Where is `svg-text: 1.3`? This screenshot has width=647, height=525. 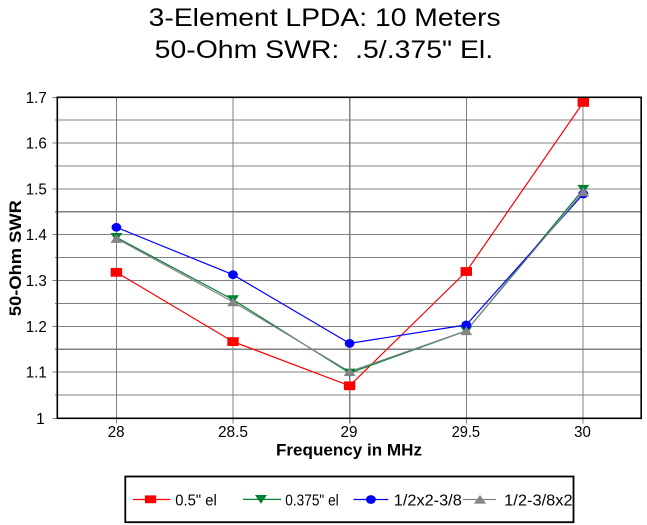
svg-text: 1.3 is located at coordinates (36, 281).